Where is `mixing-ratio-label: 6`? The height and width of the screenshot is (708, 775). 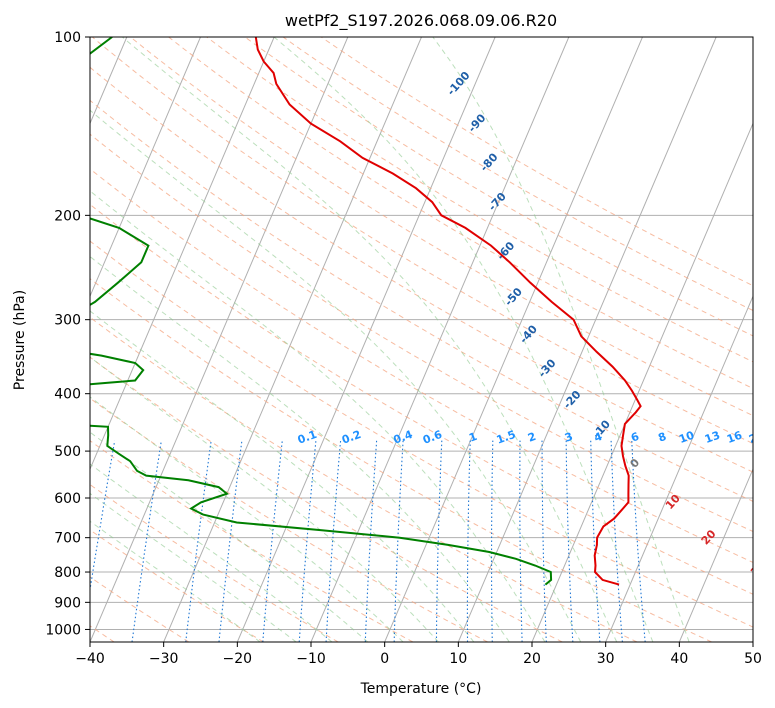
mixing-ratio-label: 6 is located at coordinates (635, 437).